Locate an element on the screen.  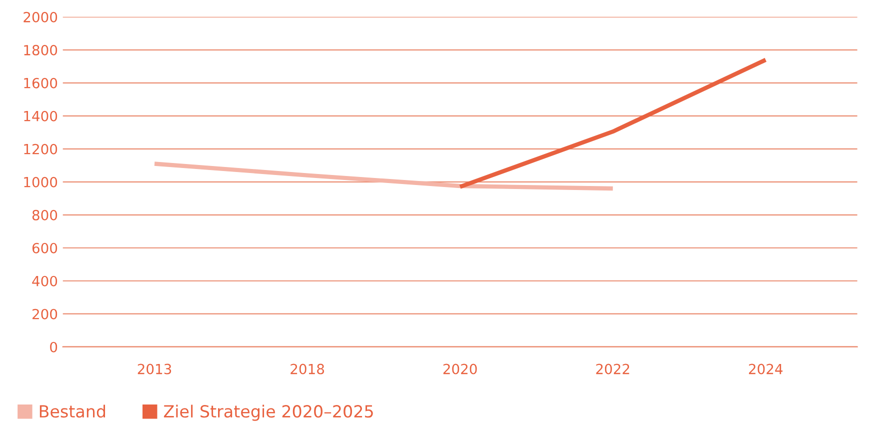
x-tick-label: 2022 is located at coordinates (613, 369).